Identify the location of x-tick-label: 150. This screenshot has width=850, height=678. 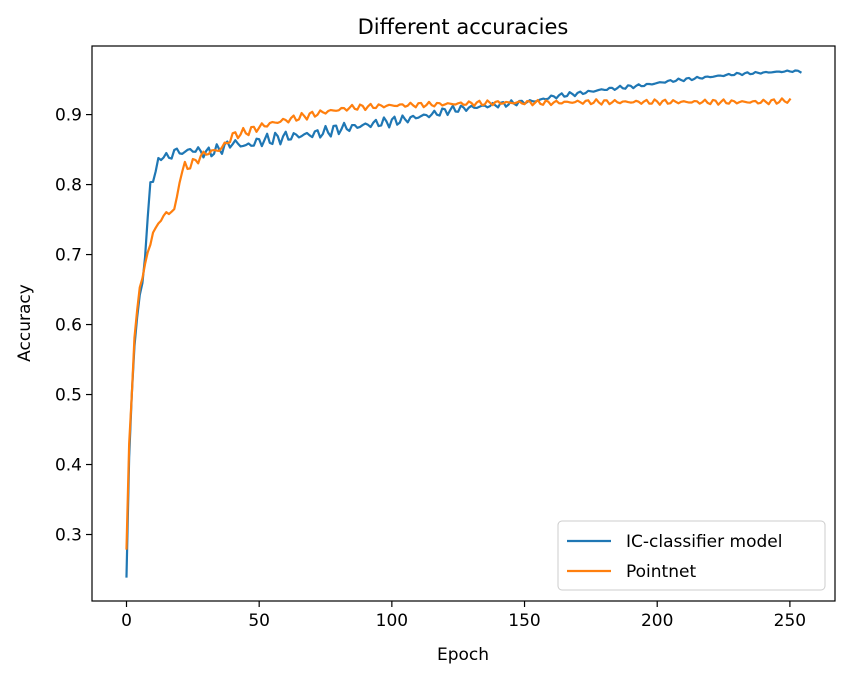
(524, 621).